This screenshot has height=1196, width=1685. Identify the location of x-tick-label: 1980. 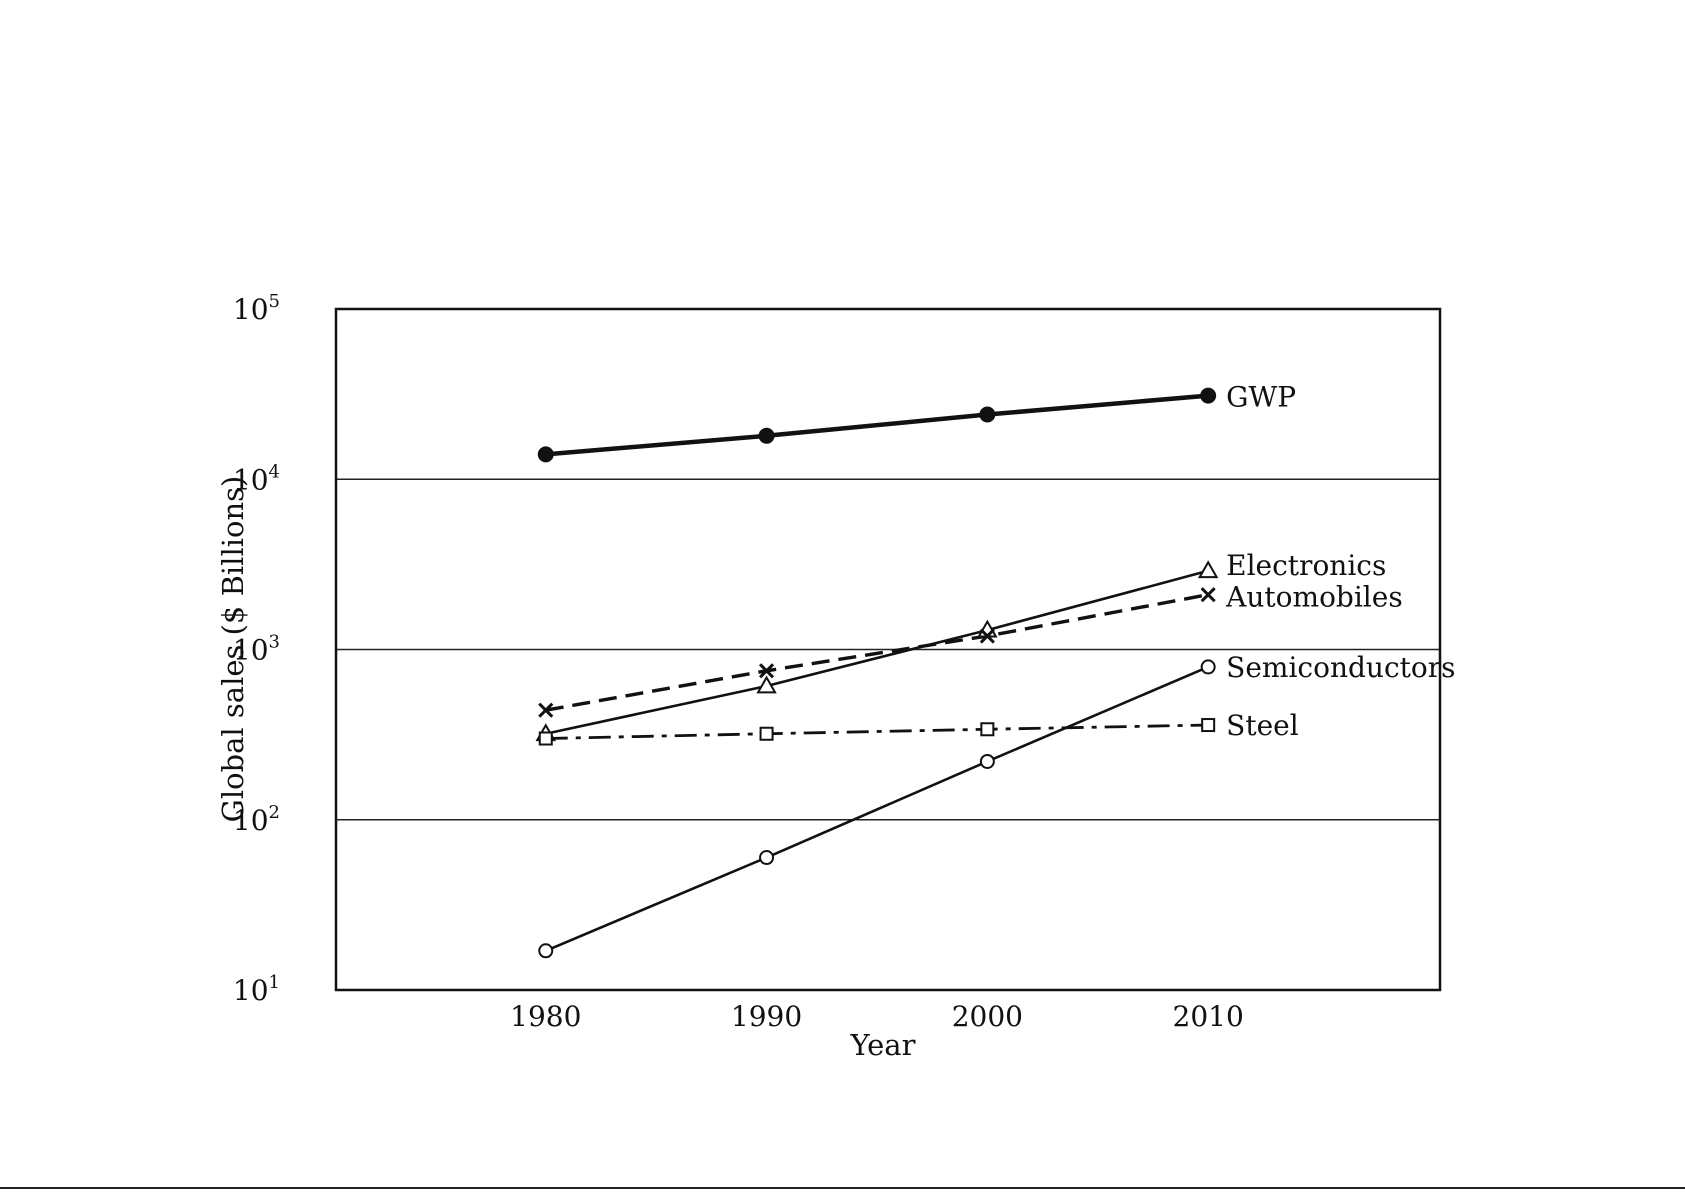
(545, 1016).